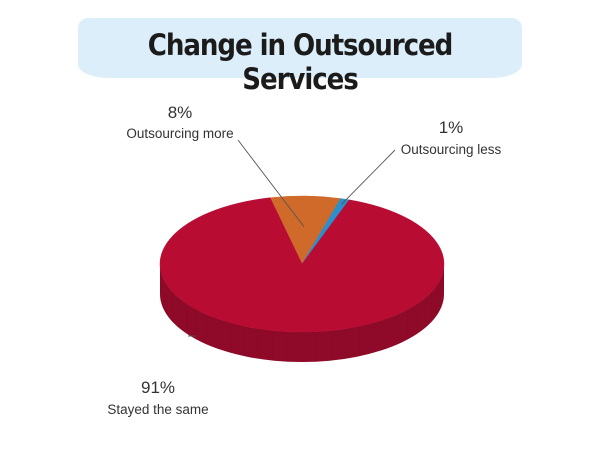  Describe the element at coordinates (157, 409) in the screenshot. I see `slice-category-label: Stayed the same` at that location.